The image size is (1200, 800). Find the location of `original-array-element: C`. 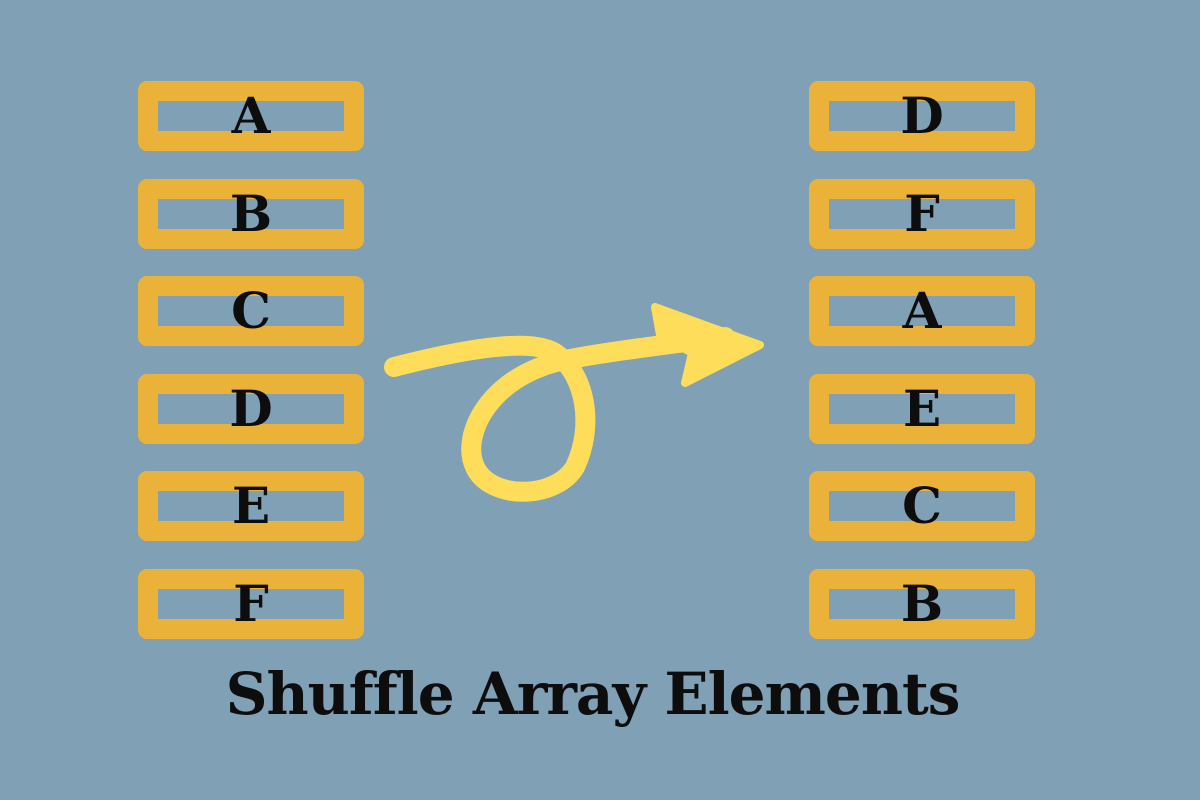

original-array-element: C is located at coordinates (251, 310).